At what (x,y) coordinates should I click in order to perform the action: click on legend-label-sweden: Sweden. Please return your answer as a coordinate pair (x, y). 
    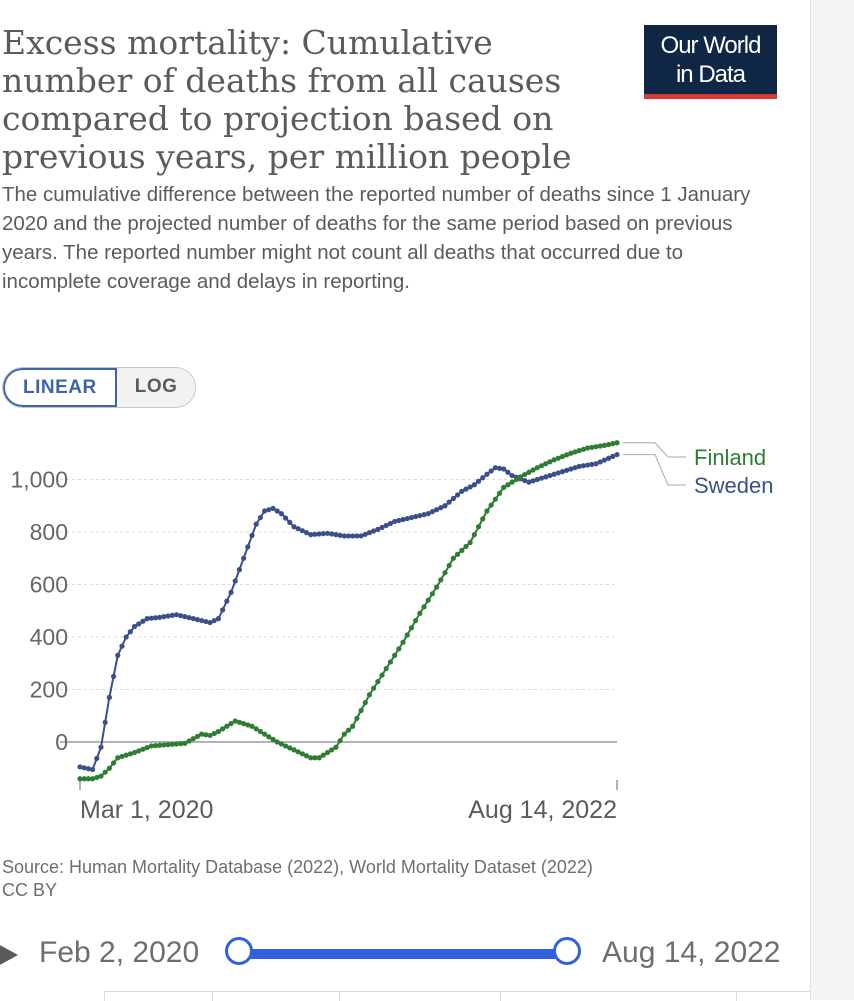
    Looking at the image, I should click on (734, 485).